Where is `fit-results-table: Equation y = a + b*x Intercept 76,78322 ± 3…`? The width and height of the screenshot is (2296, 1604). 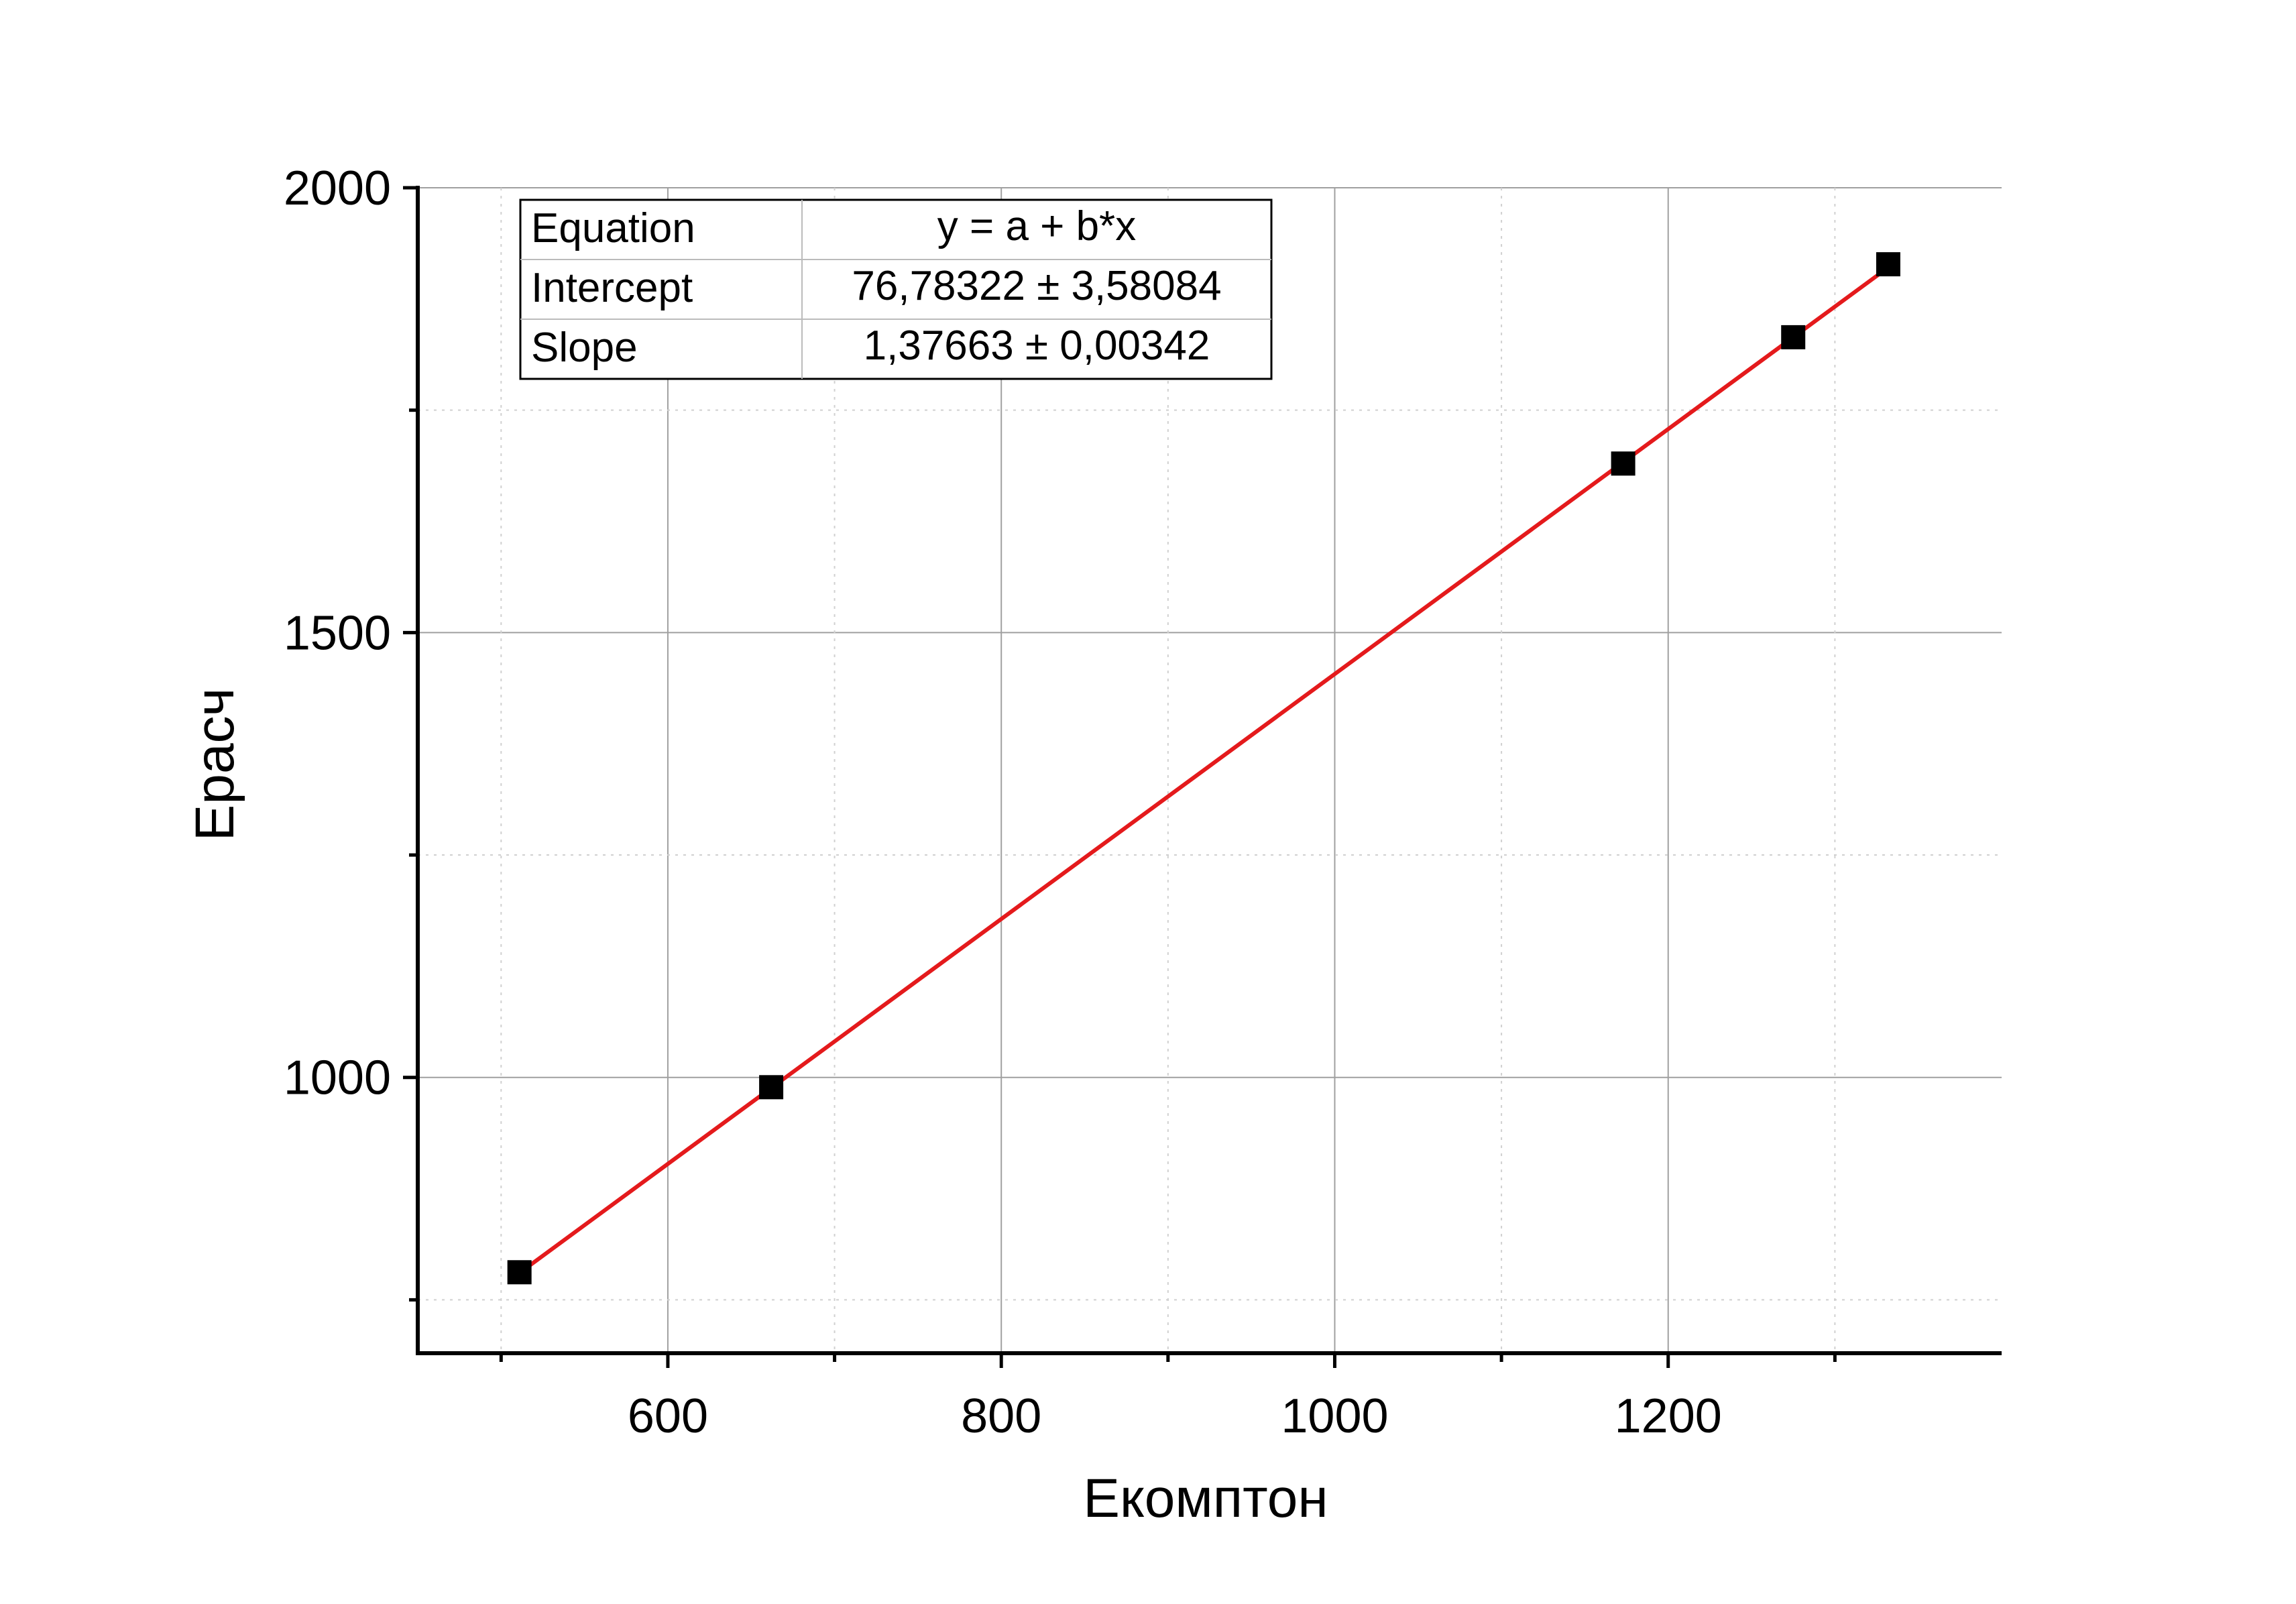
fit-results-table: Equation y = a + b*x Intercept 76,78322 ± 3… is located at coordinates (896, 289).